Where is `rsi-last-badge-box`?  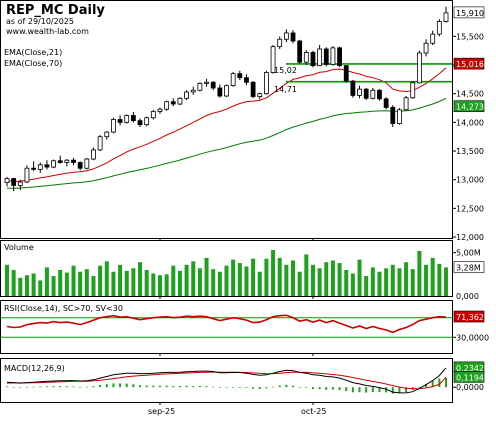
rsi-last-badge-box is located at coordinates (469, 316).